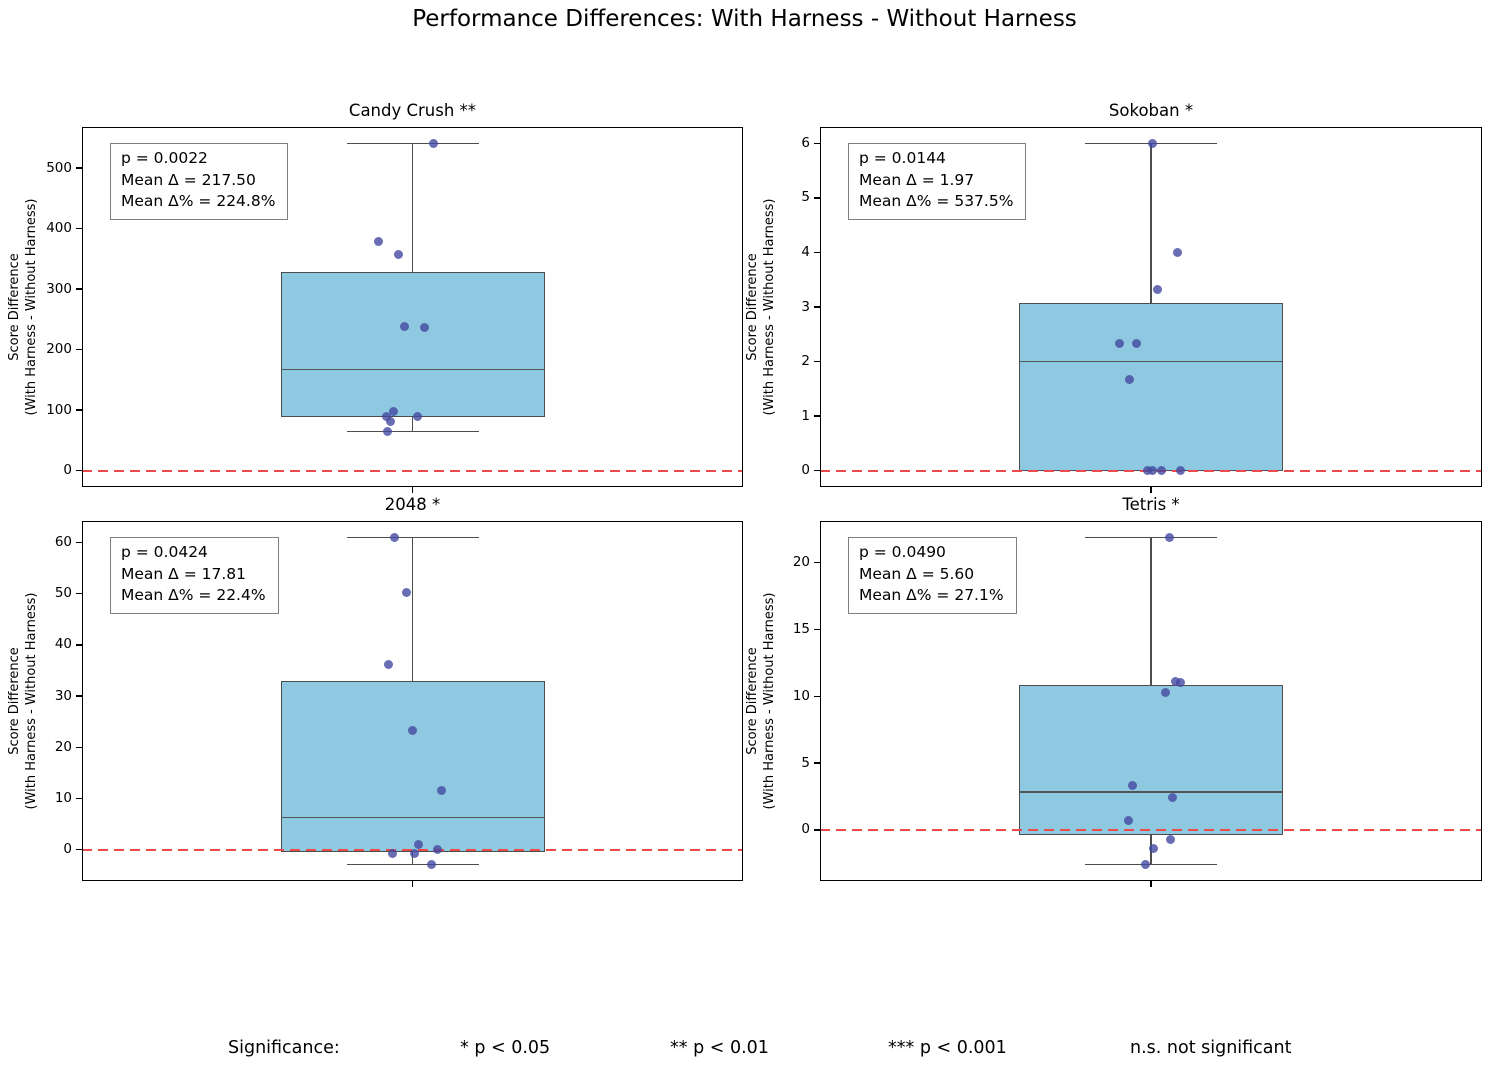  What do you see at coordinates (59, 349) in the screenshot?
I see `y-tick-label: 200` at bounding box center [59, 349].